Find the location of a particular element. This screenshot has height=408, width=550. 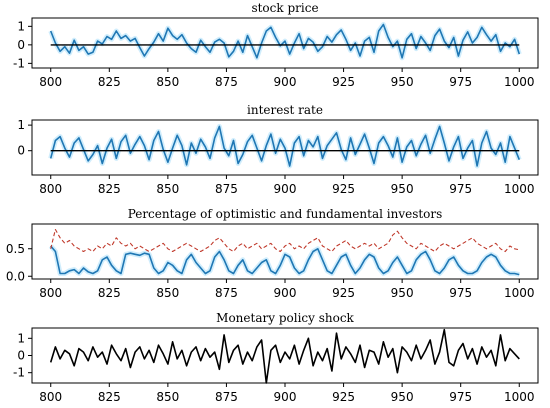

panel-title: stock price is located at coordinates (284, 8).